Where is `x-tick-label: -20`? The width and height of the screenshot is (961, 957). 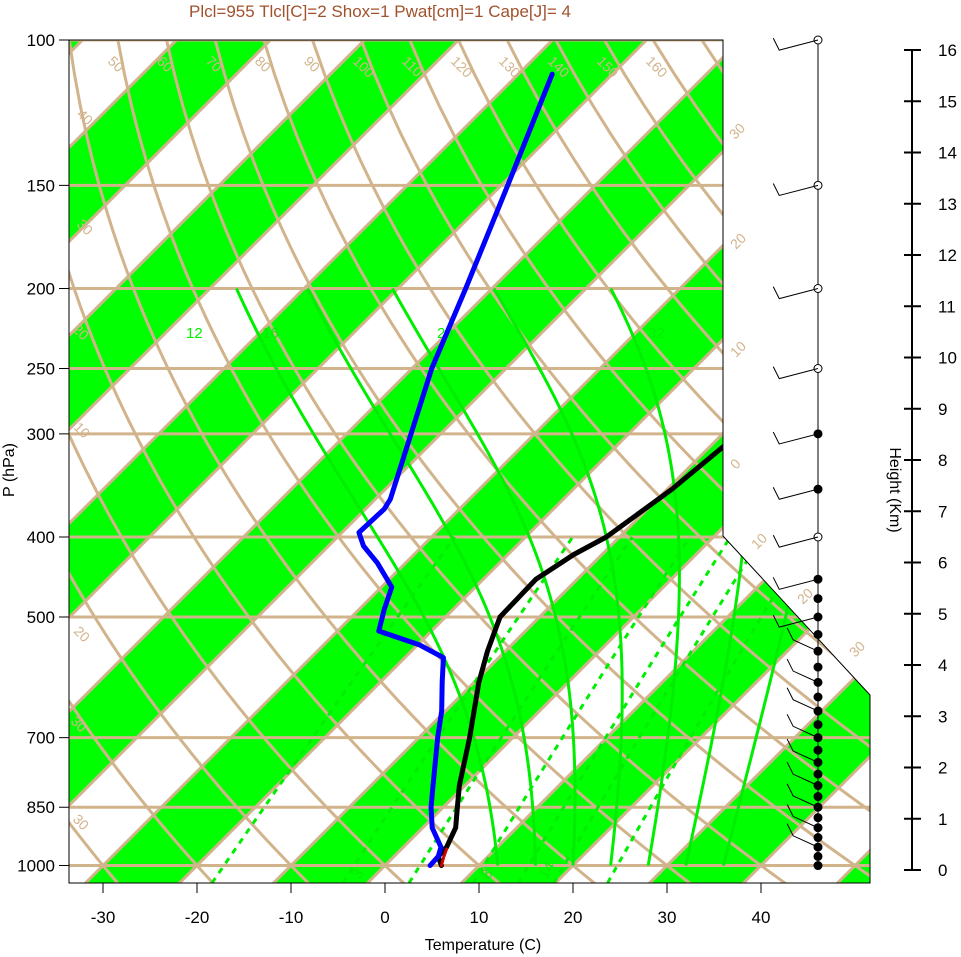 x-tick-label: -20 is located at coordinates (197, 917).